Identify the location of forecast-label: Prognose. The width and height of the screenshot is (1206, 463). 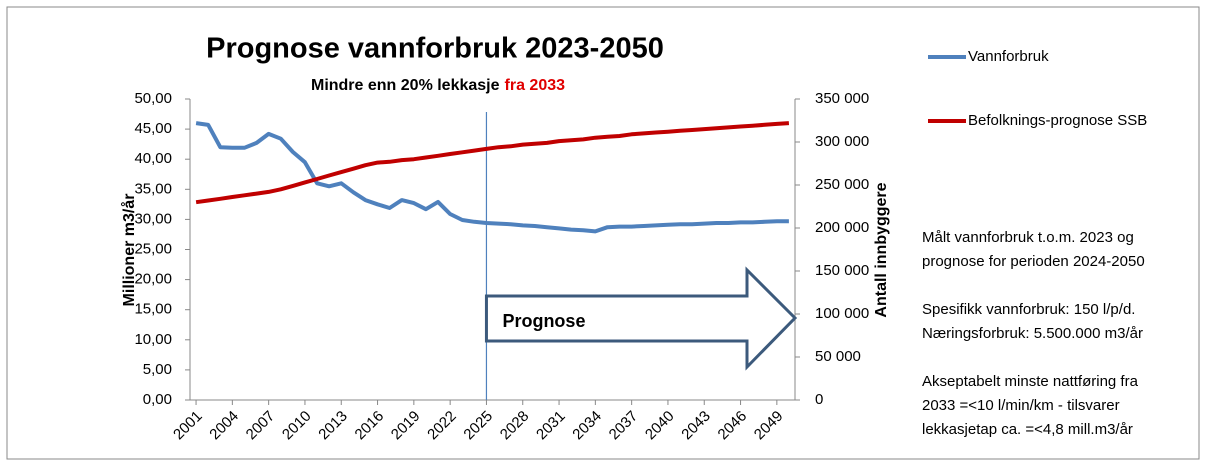
(543, 321).